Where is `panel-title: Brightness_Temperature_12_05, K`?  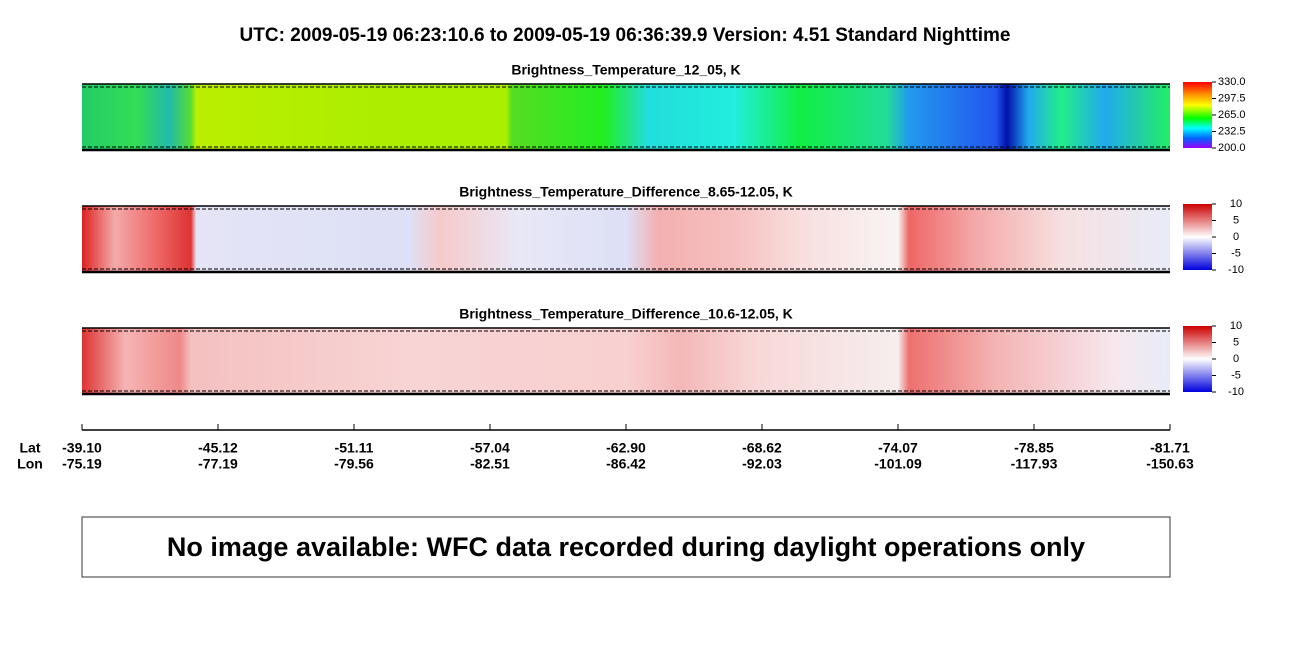 panel-title: Brightness_Temperature_12_05, K is located at coordinates (625, 70).